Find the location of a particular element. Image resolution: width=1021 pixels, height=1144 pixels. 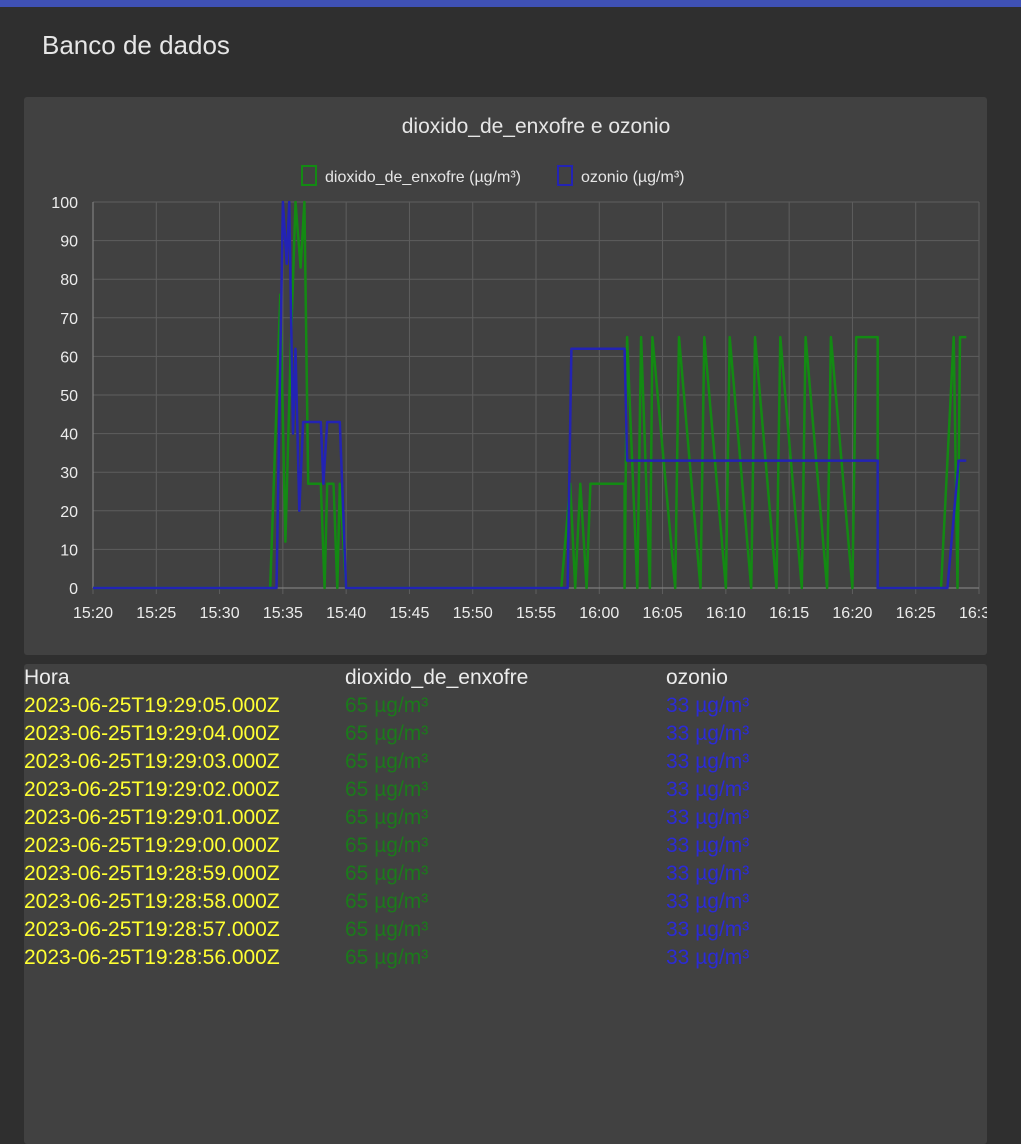

y-tick-label: 80 is located at coordinates (69, 280).